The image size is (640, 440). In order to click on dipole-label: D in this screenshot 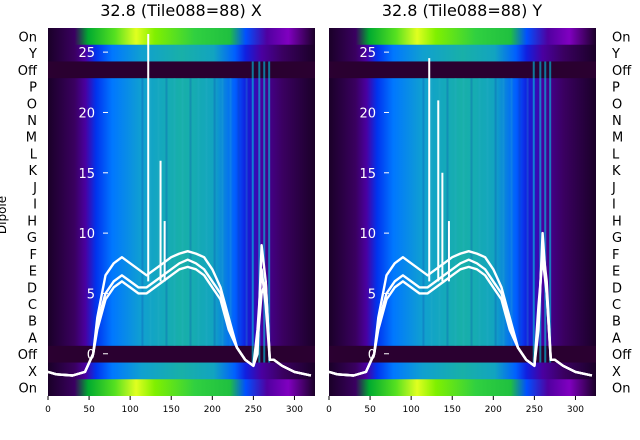, I will do `click(32, 288)`.